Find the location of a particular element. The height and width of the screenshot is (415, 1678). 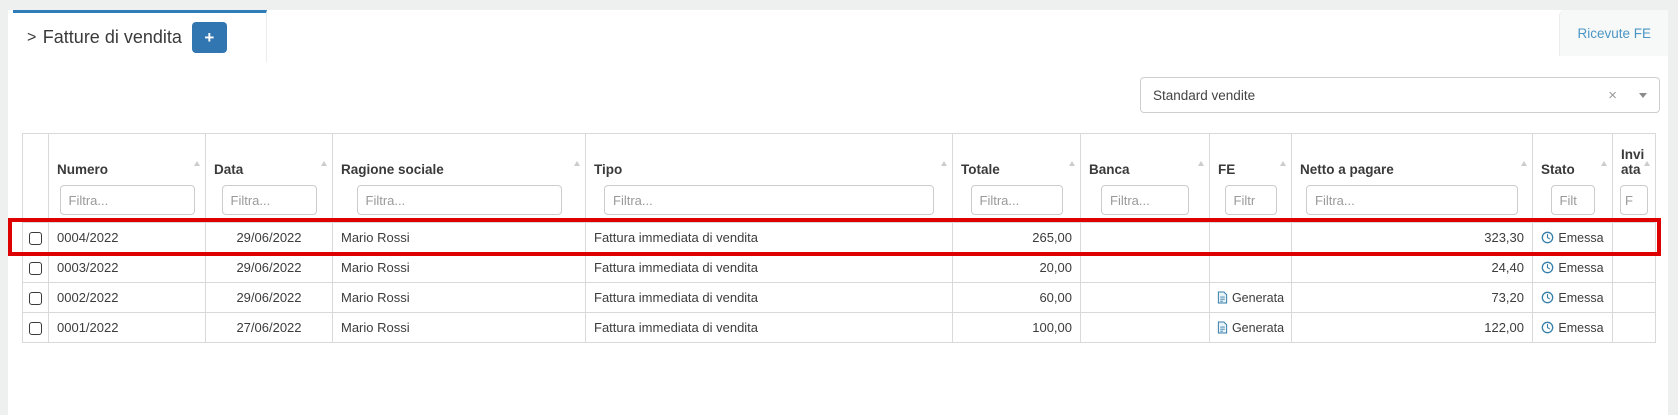

cell-netto_a_pagare: 24,40 is located at coordinates (1412, 267).